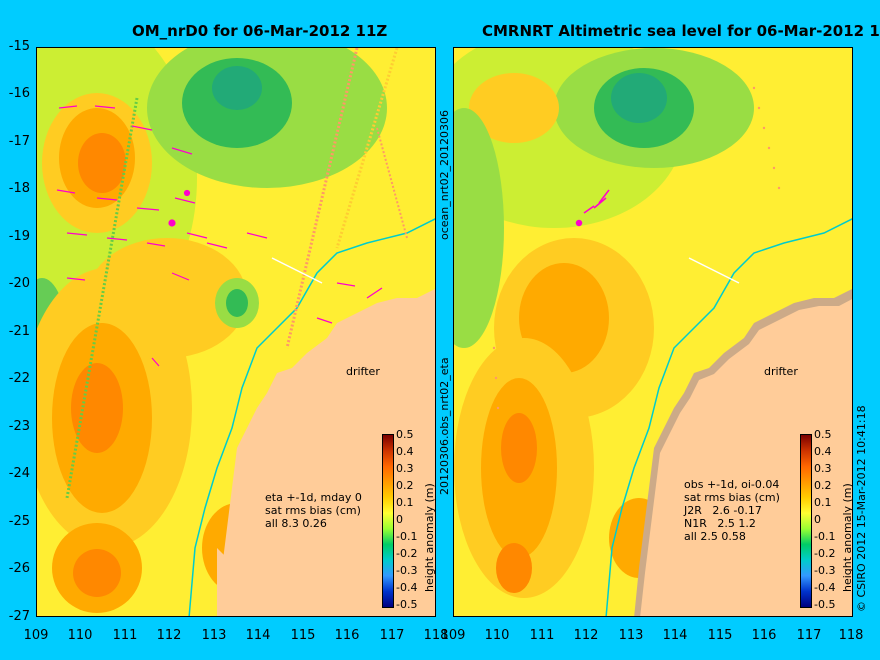 The image size is (880, 660). I want to click on y-tick-label: -26, so click(19, 568).